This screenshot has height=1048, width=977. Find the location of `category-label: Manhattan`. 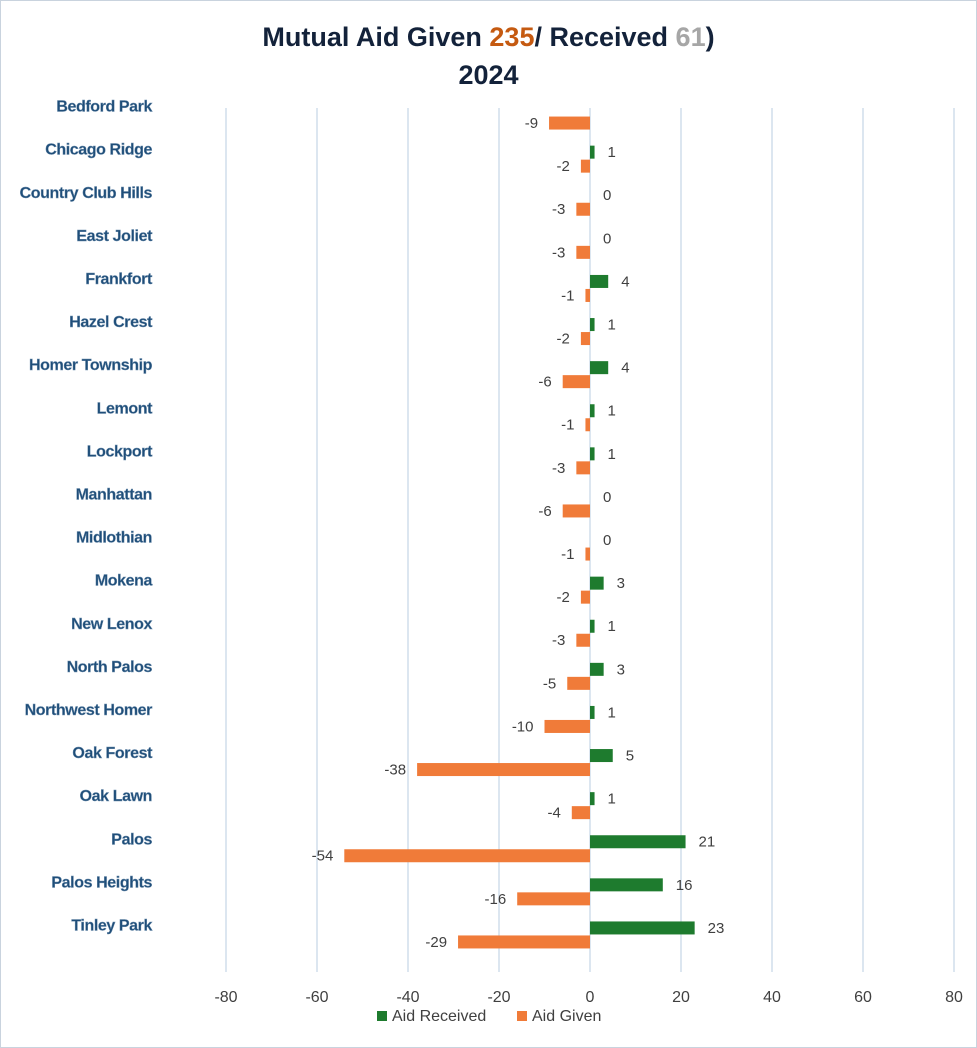

category-label: Manhattan is located at coordinates (114, 494).